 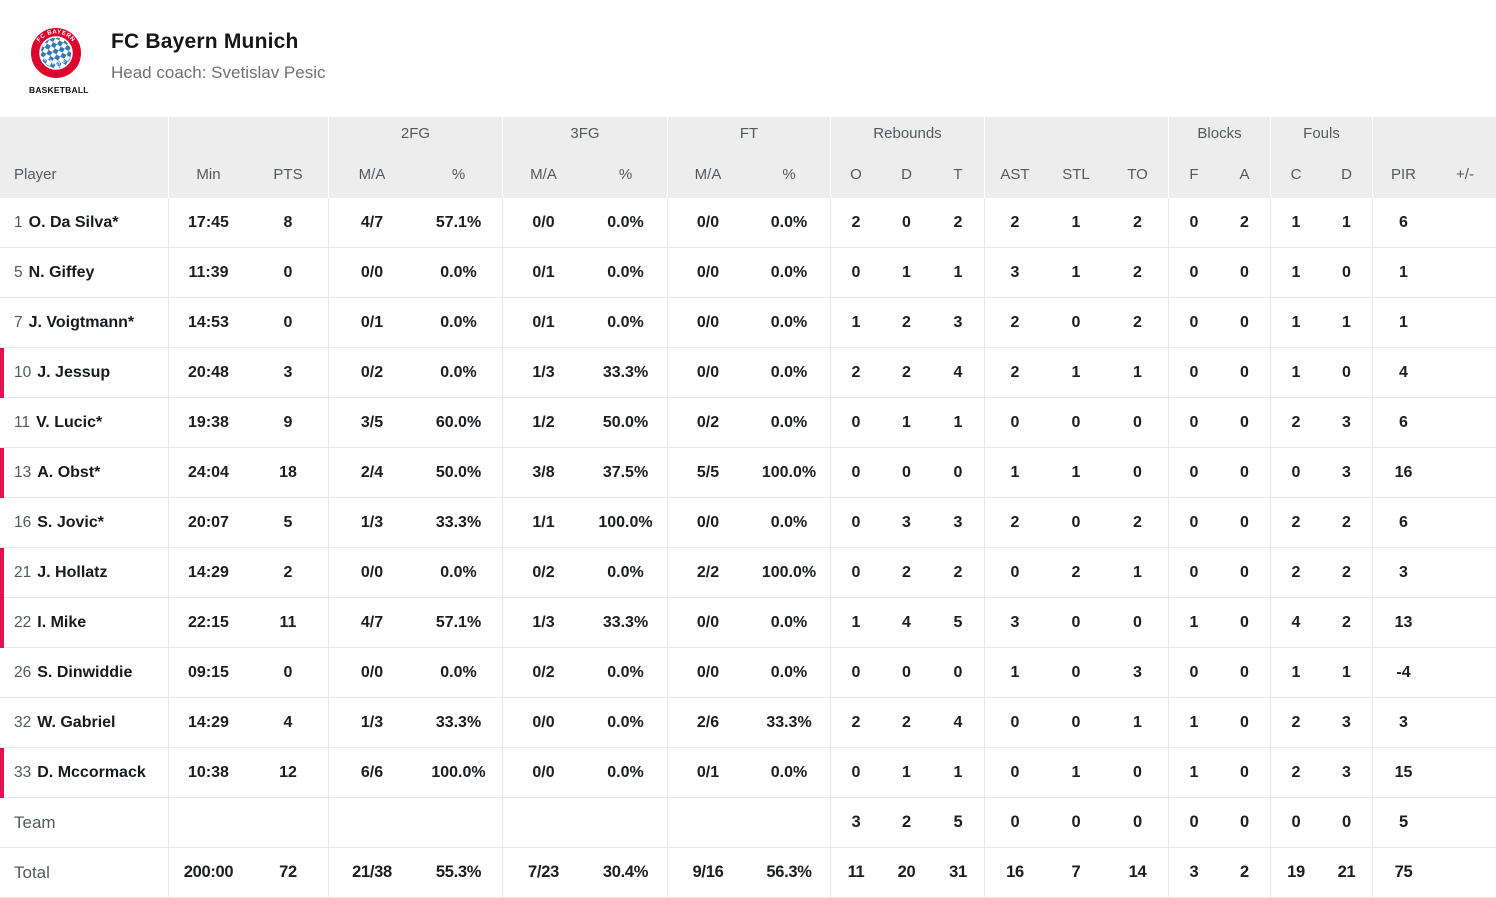 What do you see at coordinates (1434, 133) in the screenshot?
I see `group-spacer-pir` at bounding box center [1434, 133].